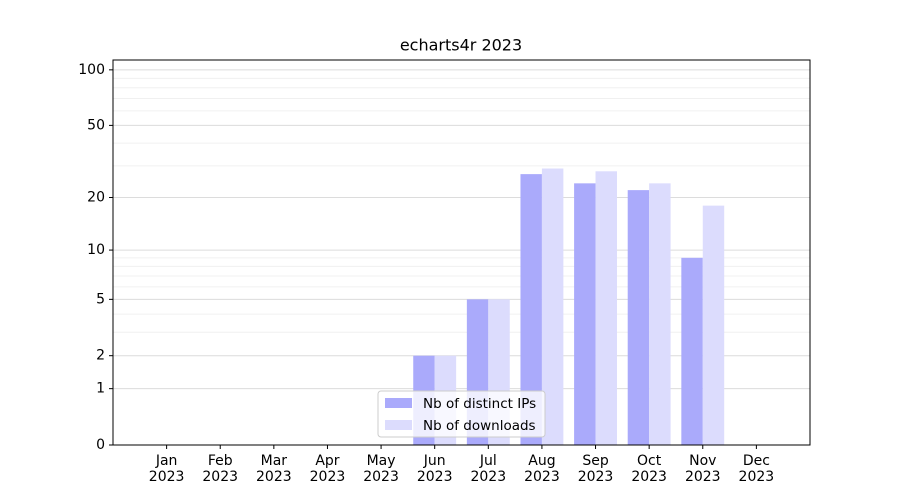 This screenshot has height=500, width=900. Describe the element at coordinates (91, 70) in the screenshot. I see `y-tick-label: 100` at that location.